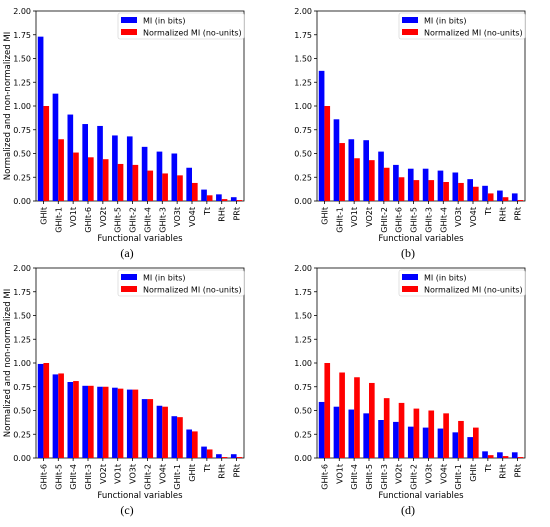 This screenshot has width=550, height=527. I want to click on panel-label-b: (b), so click(408, 253).